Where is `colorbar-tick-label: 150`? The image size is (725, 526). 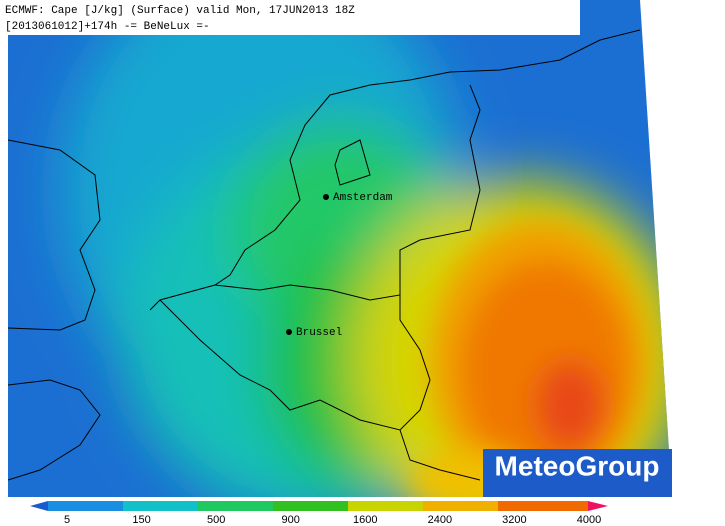
colorbar-tick-label: 150 is located at coordinates (141, 520).